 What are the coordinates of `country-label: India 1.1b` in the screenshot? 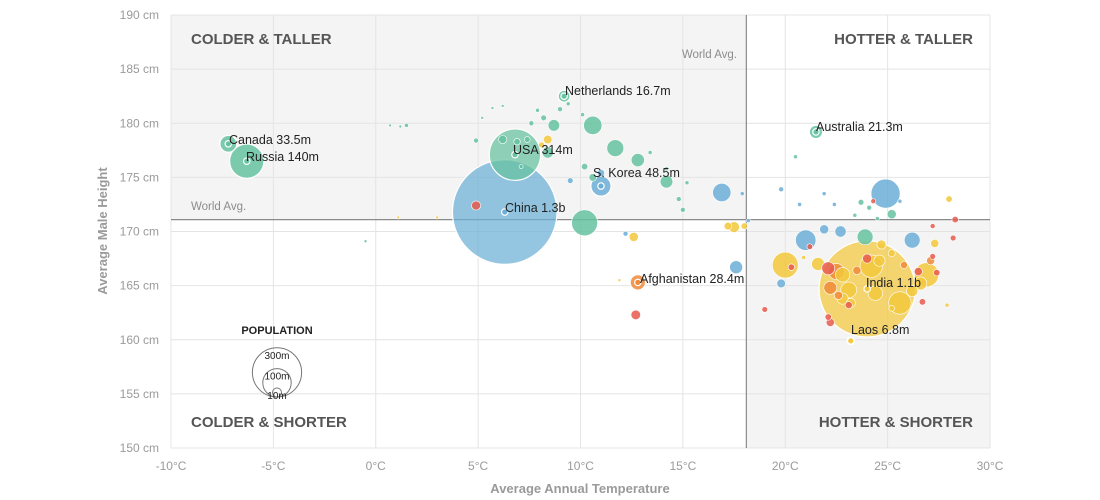 It's located at (893, 283).